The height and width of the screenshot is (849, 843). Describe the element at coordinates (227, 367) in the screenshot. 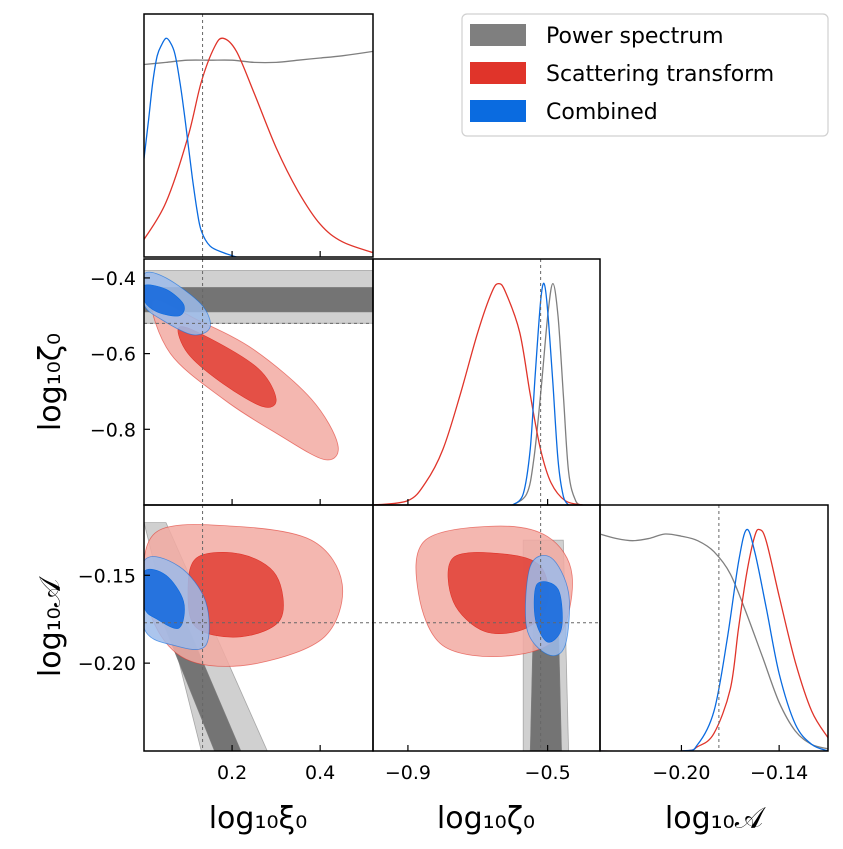

I see `contour-inner-scattering-transform-contour_xi0_zeta0` at that location.